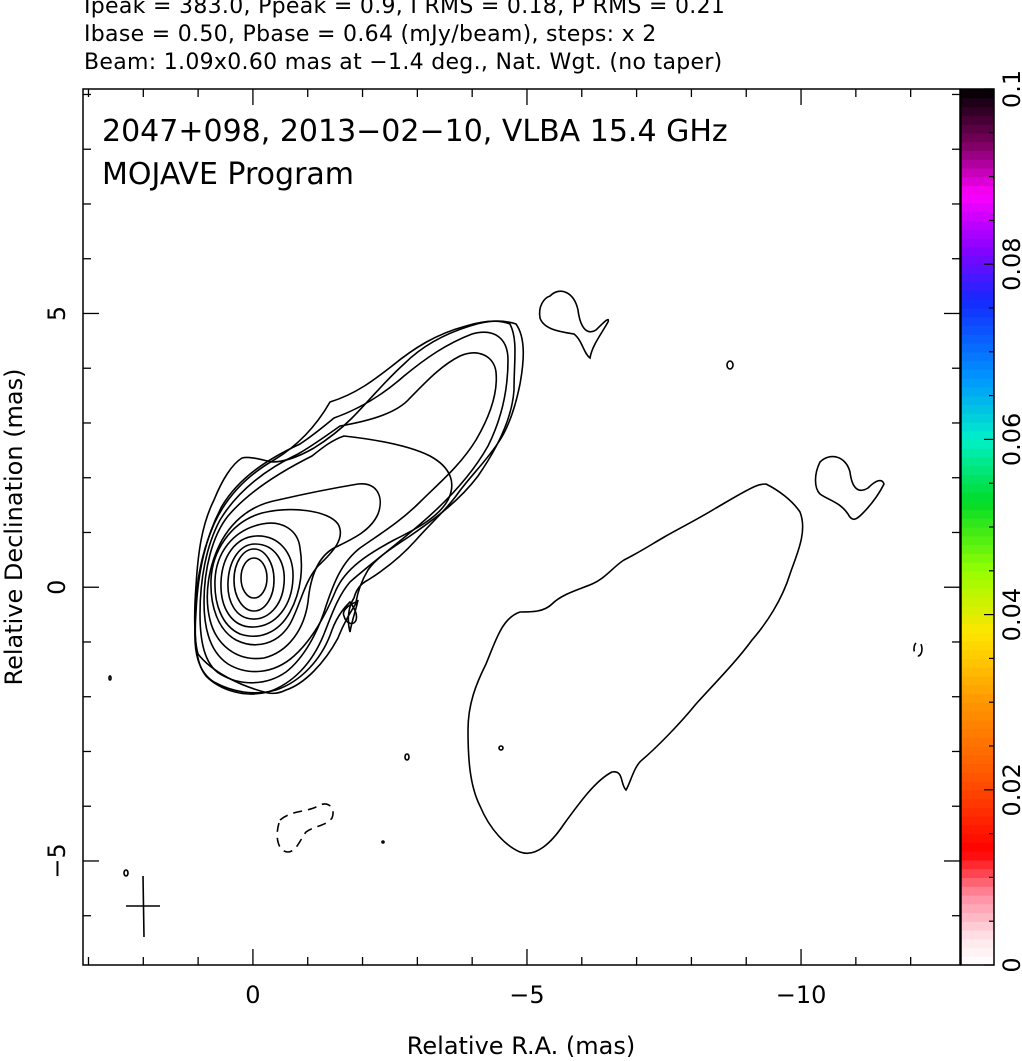 This screenshot has width=1022, height=1061. What do you see at coordinates (14, 526) in the screenshot?
I see `y-axis-title: Relative Declination (mas)` at bounding box center [14, 526].